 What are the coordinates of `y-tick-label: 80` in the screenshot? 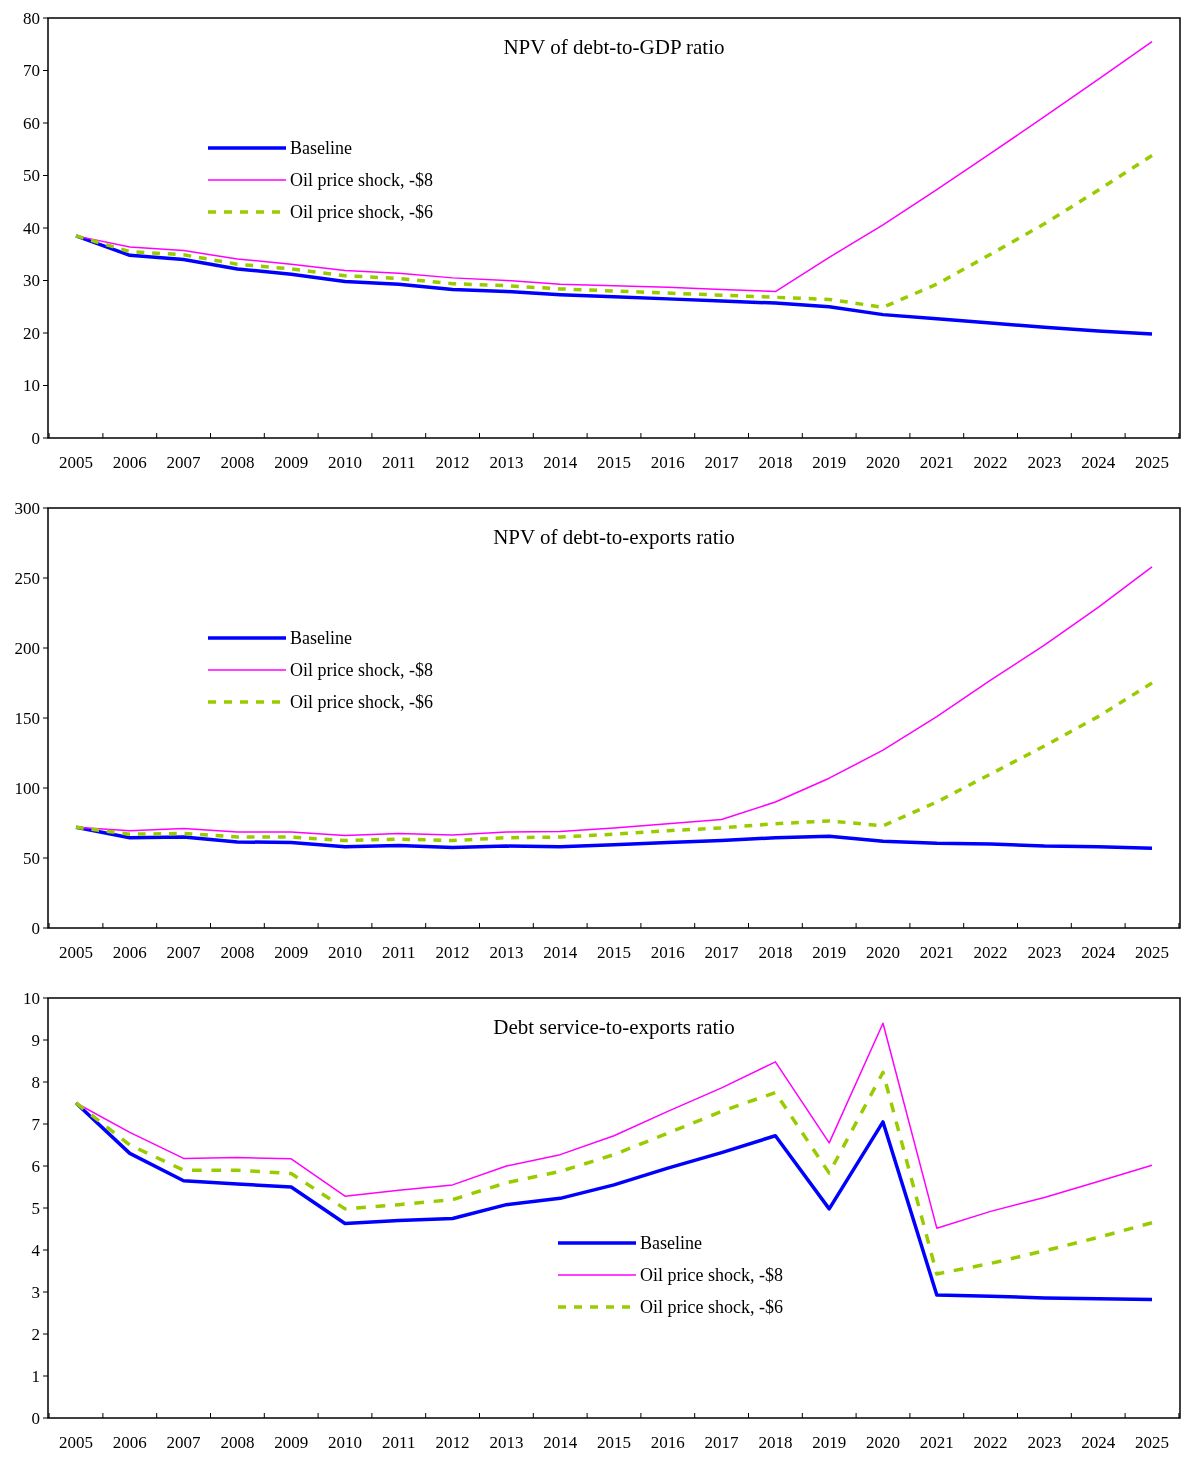 It's located at (31, 18).